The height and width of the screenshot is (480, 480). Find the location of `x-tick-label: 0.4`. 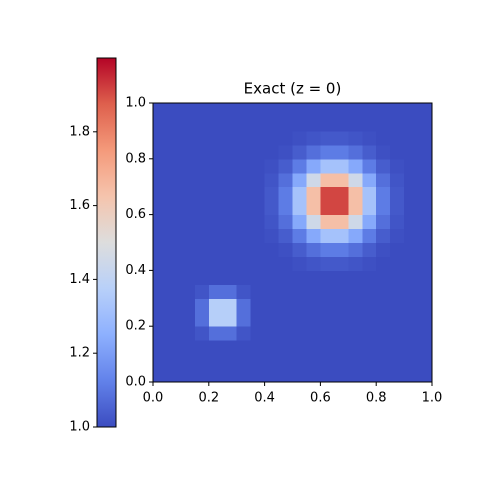

x-tick-label: 0.4 is located at coordinates (264, 398).